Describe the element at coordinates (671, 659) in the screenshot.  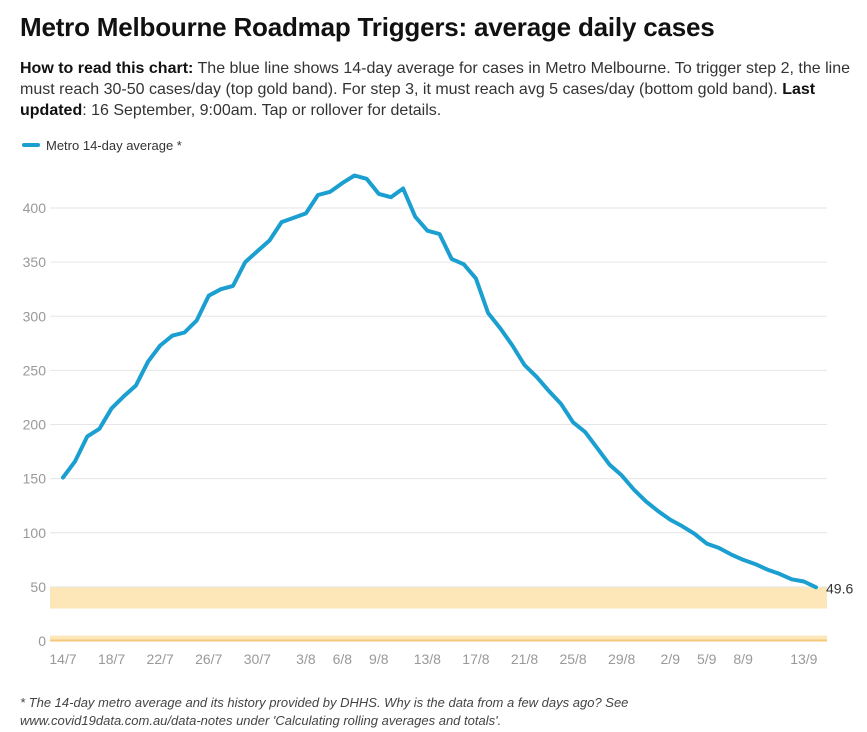
I see `x-tick-label: 2/9` at that location.